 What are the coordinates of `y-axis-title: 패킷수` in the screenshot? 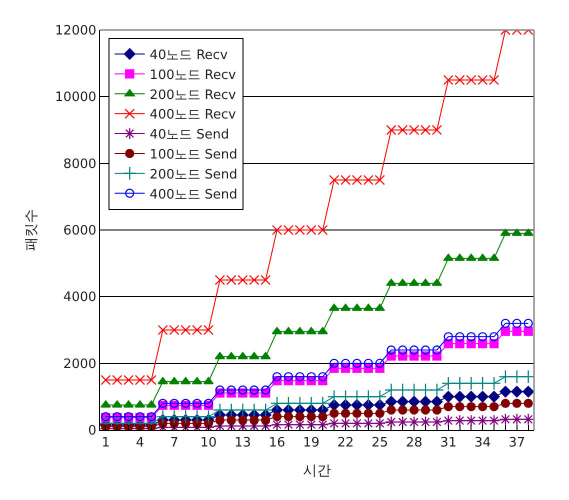 It's located at (32, 230).